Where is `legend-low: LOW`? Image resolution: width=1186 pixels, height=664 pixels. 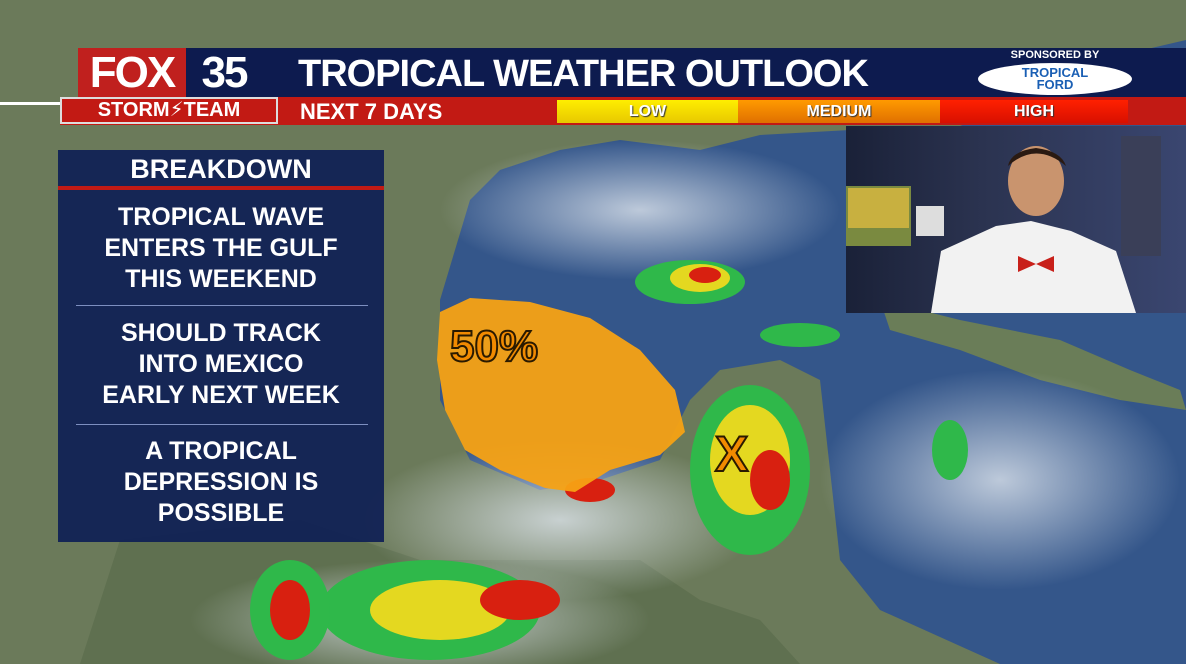
legend-low: LOW is located at coordinates (647, 111).